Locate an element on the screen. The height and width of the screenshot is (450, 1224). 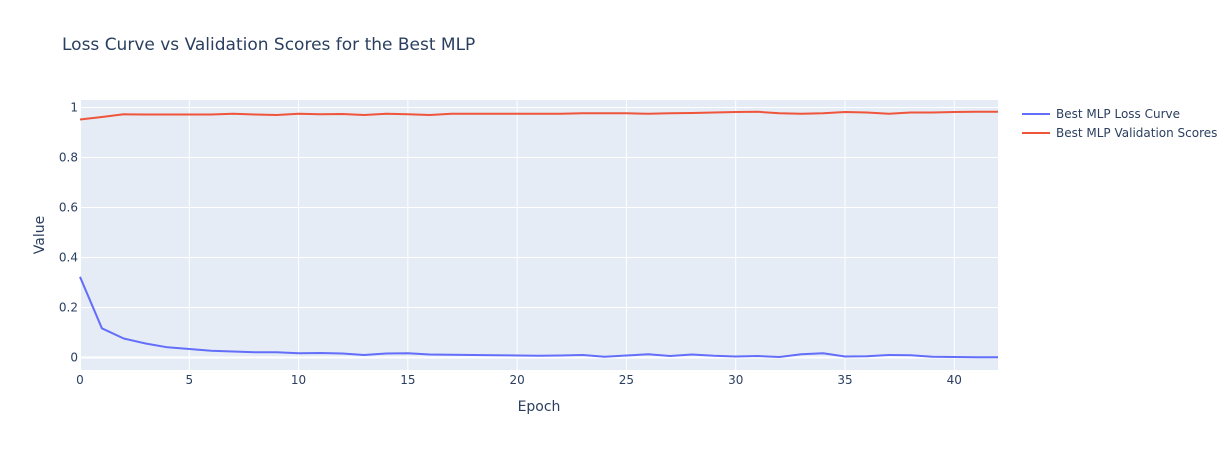
legend-item-validation: Best MLP Validation Scores is located at coordinates (1119, 133).